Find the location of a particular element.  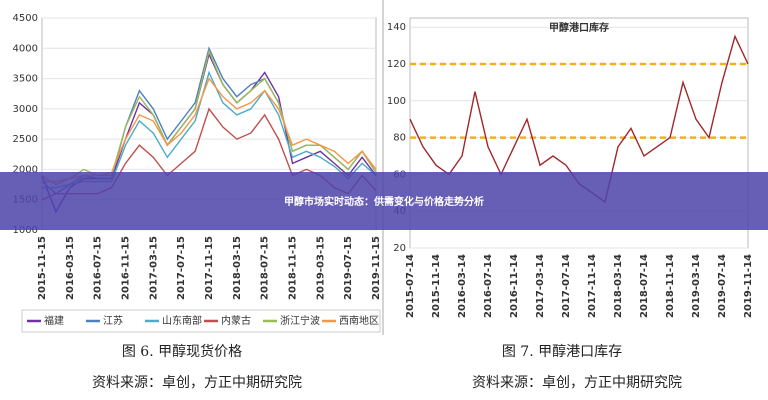

legend-label: 福建 is located at coordinates (54, 320).